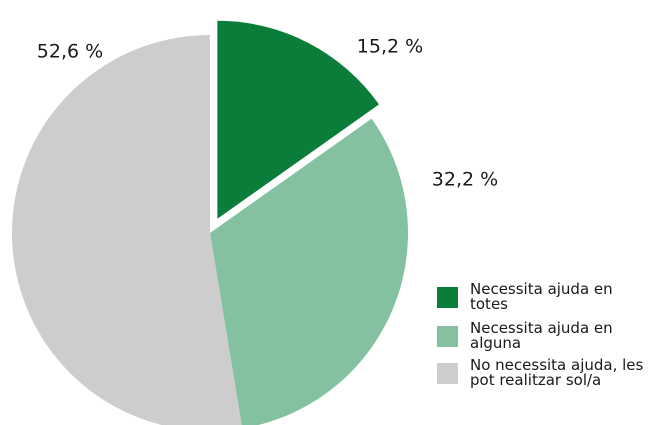 The height and width of the screenshot is (425, 652). I want to click on legend-label-totes: Necessita ajuda en totes, so click(541, 296).